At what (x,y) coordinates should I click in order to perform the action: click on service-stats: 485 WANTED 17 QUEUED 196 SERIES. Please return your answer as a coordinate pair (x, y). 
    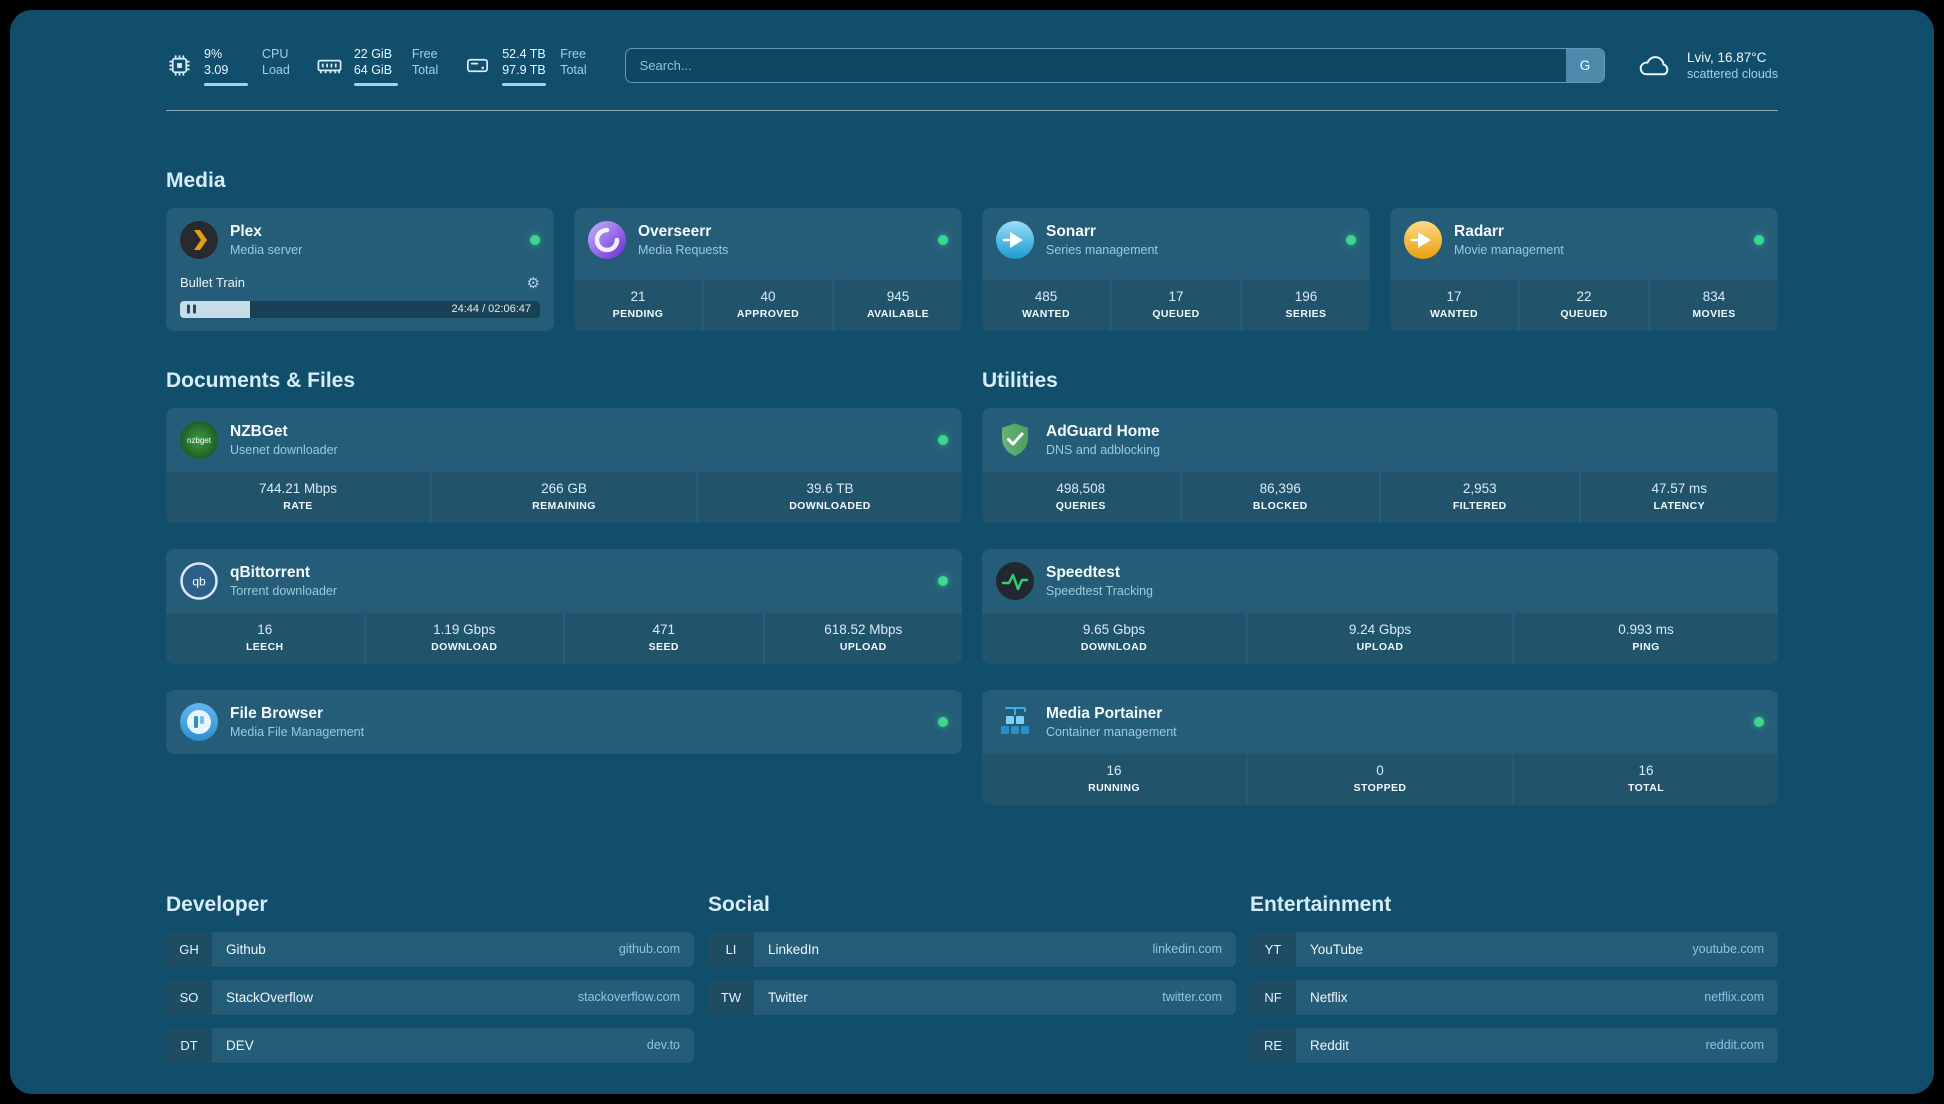
    Looking at the image, I should click on (1176, 305).